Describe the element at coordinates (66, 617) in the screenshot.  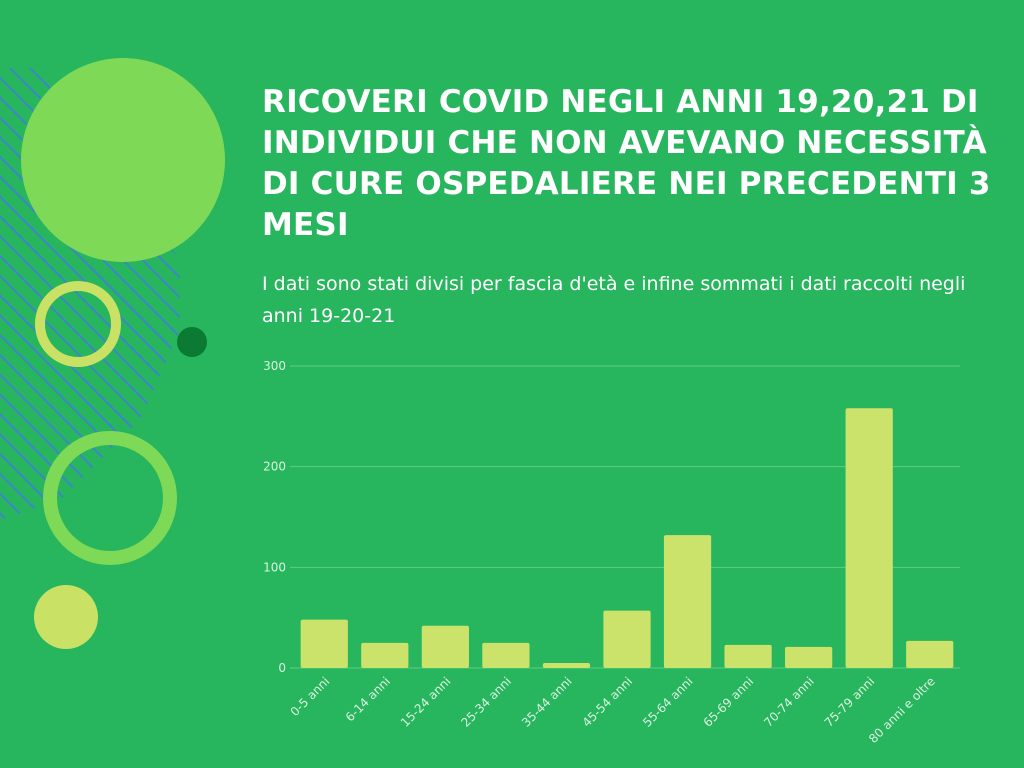
I see `yellow-dot` at that location.